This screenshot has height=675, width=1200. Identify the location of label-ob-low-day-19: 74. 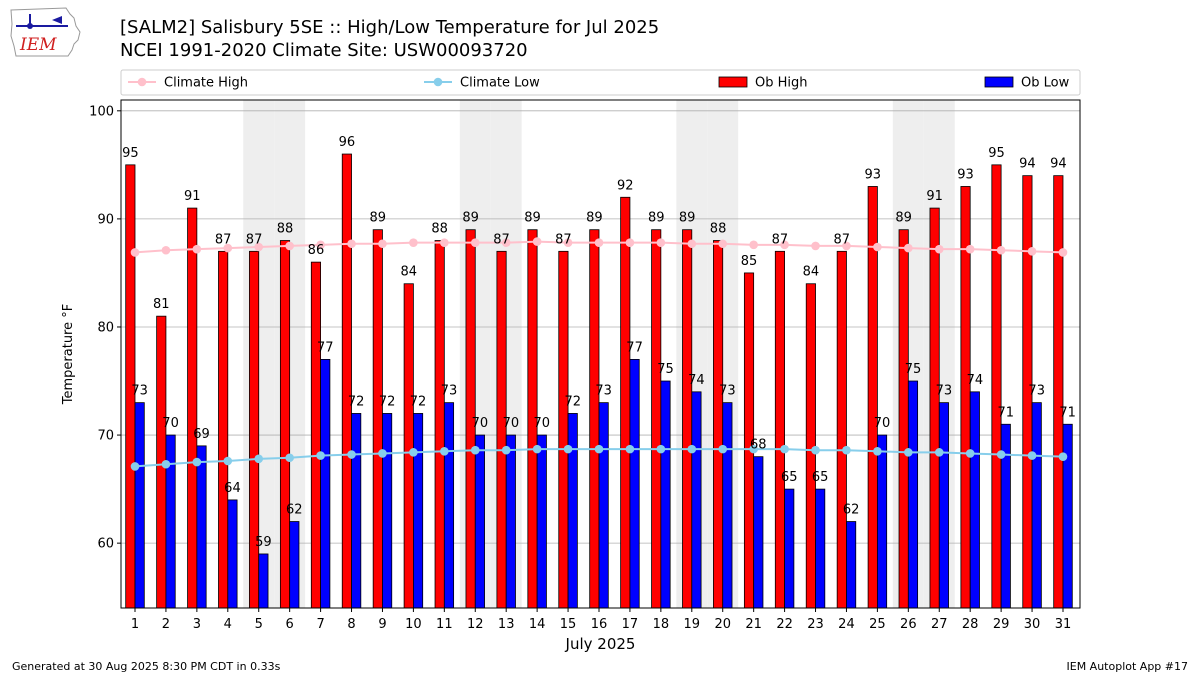
(696, 380).